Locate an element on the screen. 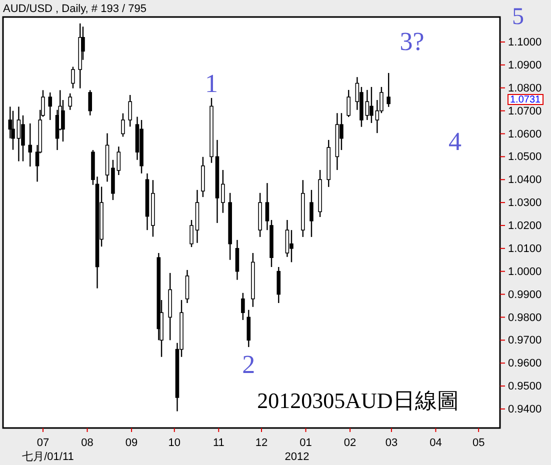  y-tick-label: 1.0400 is located at coordinates (525, 180).